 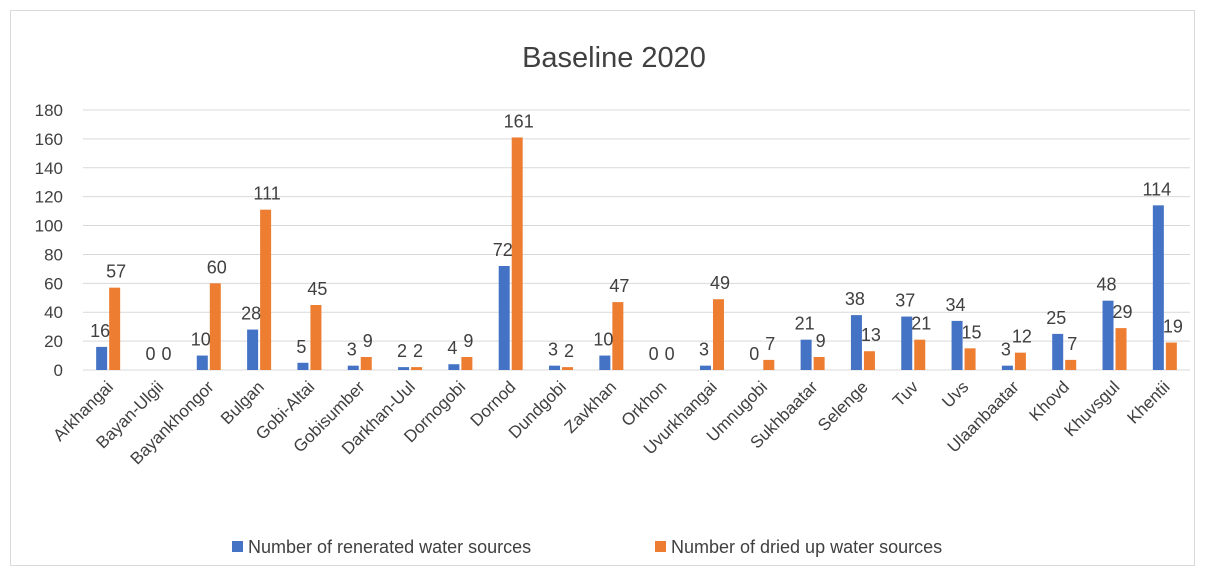 What do you see at coordinates (1056, 318) in the screenshot?
I see `data-label: 25` at bounding box center [1056, 318].